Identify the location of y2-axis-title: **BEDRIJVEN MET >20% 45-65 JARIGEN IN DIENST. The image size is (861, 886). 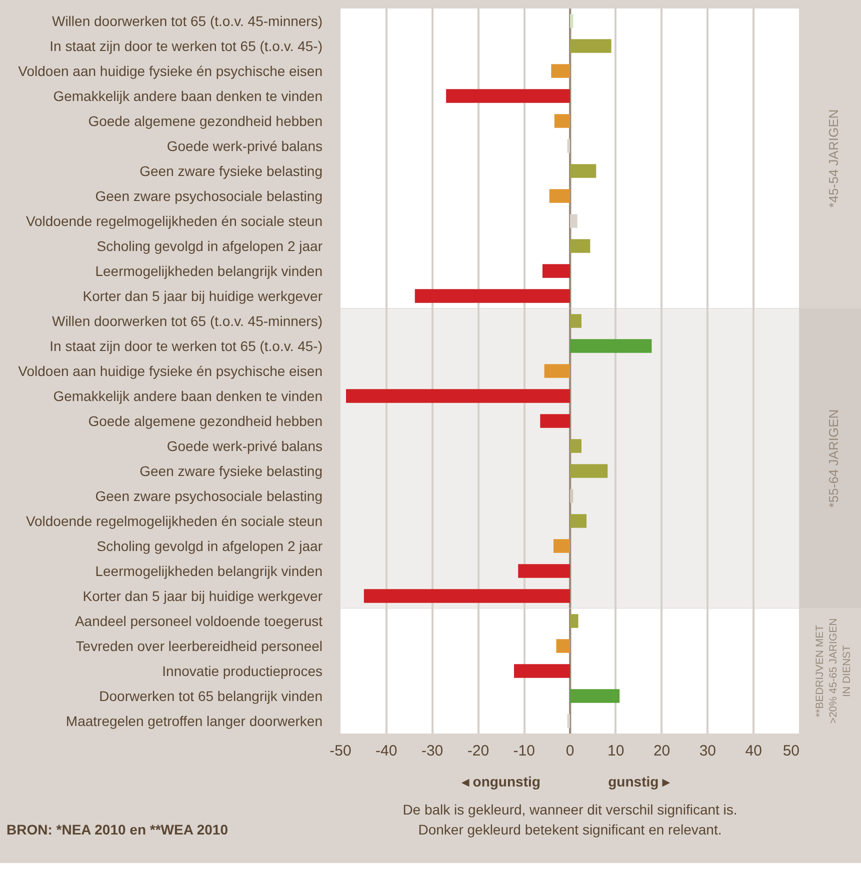
(834, 671).